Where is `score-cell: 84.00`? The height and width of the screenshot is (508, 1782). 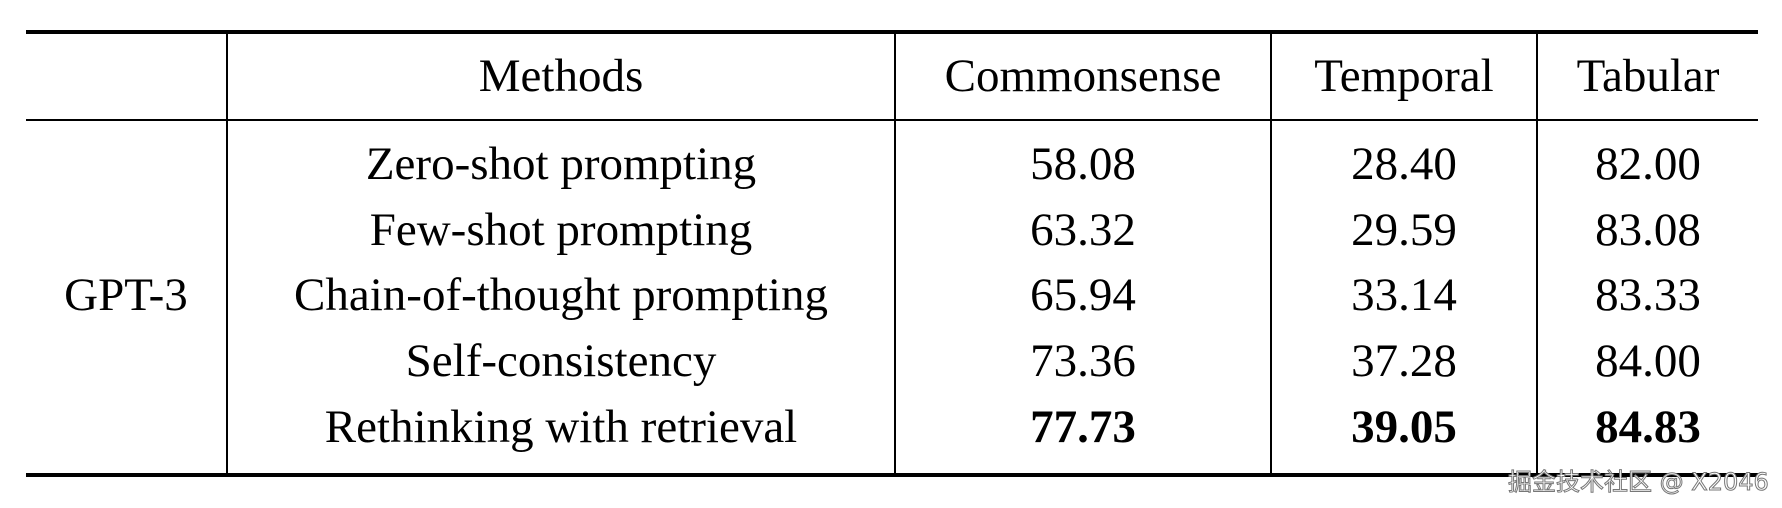
score-cell: 84.00 is located at coordinates (1648, 361).